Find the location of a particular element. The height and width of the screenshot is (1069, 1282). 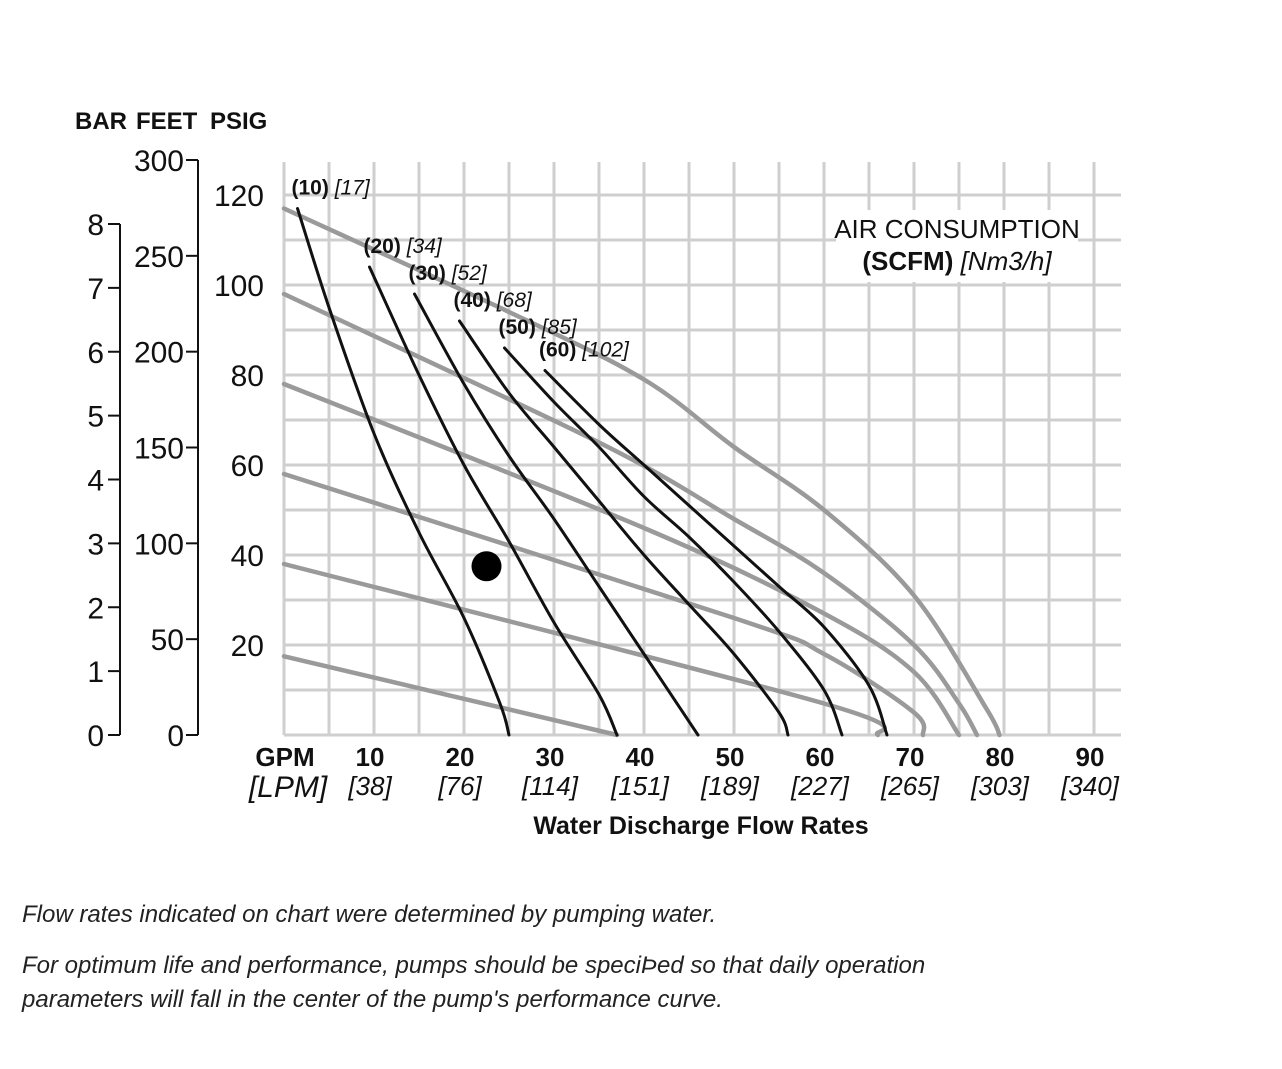

x-tick-label-lpm: [227] is located at coordinates (820, 786).